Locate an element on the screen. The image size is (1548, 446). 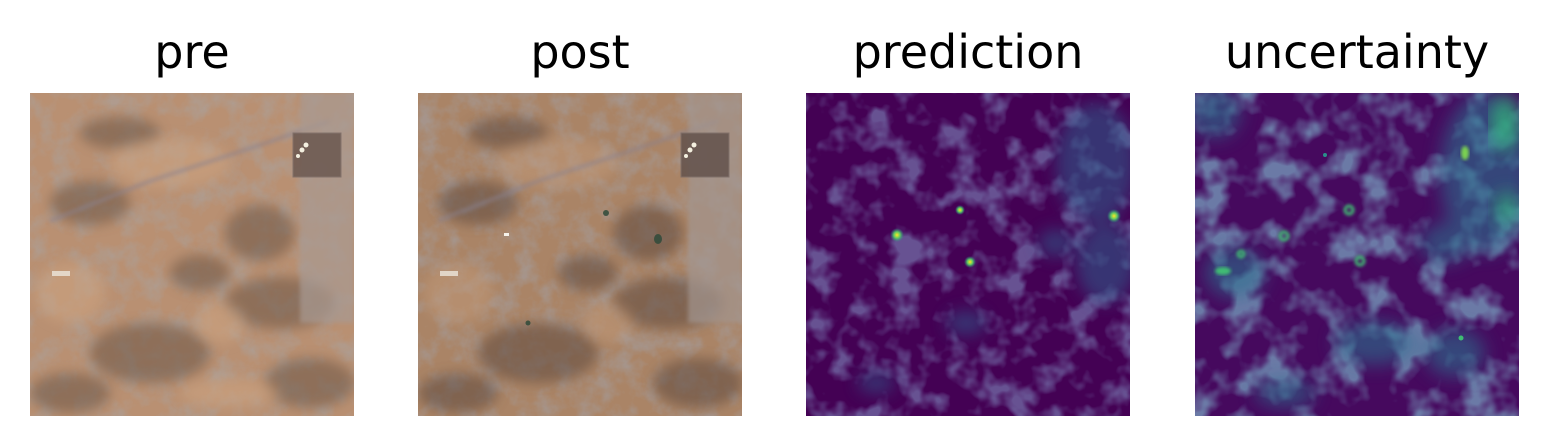
panel-title-post: post is located at coordinates (580, 52).